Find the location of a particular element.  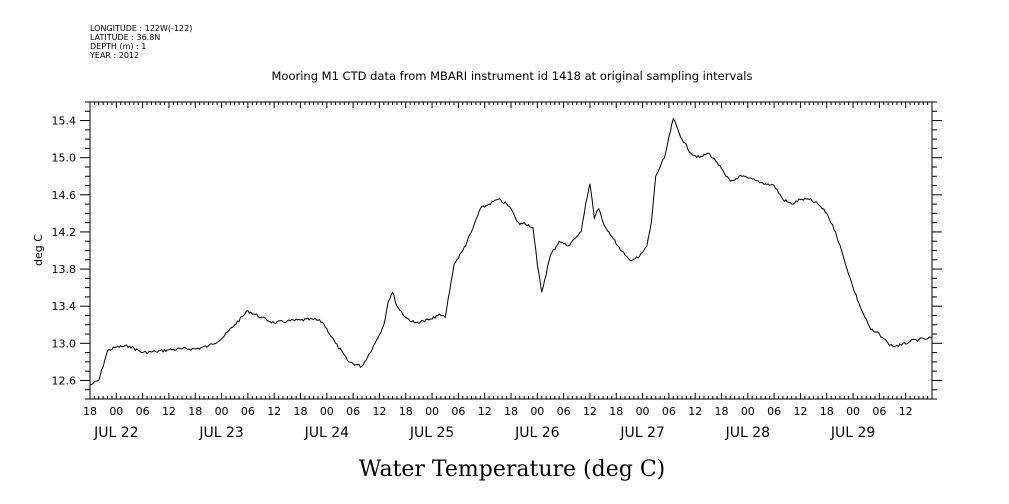

day-label: JUL 23 is located at coordinates (220, 433).